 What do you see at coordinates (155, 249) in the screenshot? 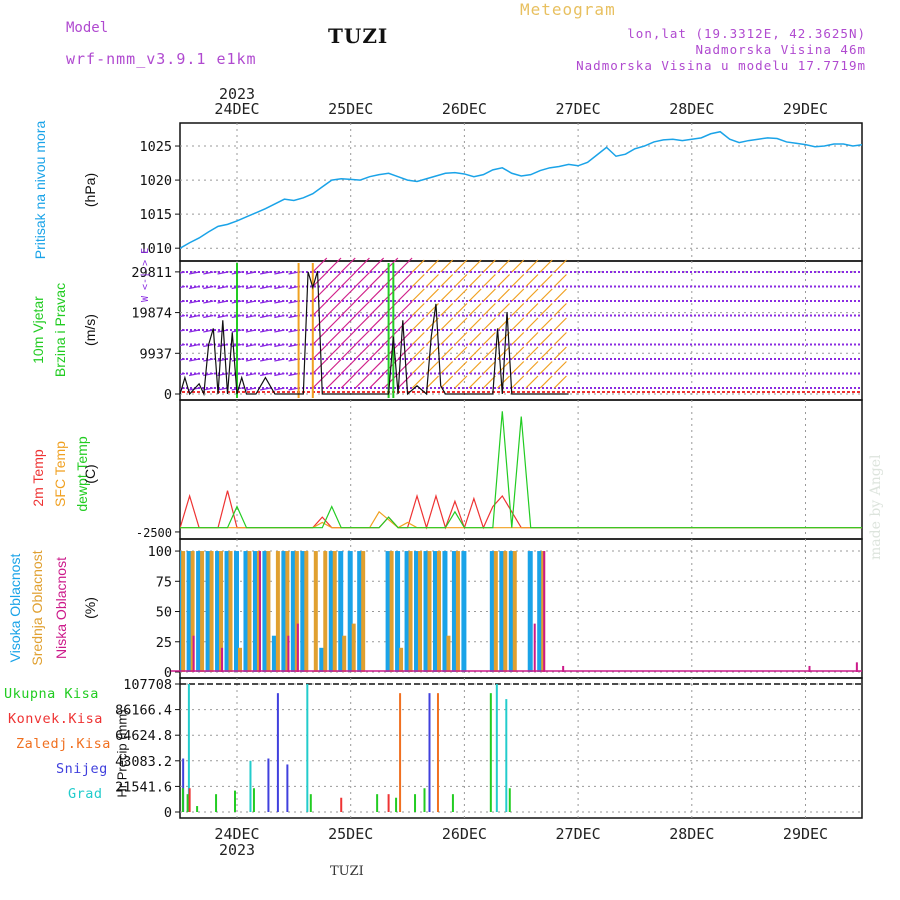
I see `y-tick-label: 1010` at bounding box center [155, 249].